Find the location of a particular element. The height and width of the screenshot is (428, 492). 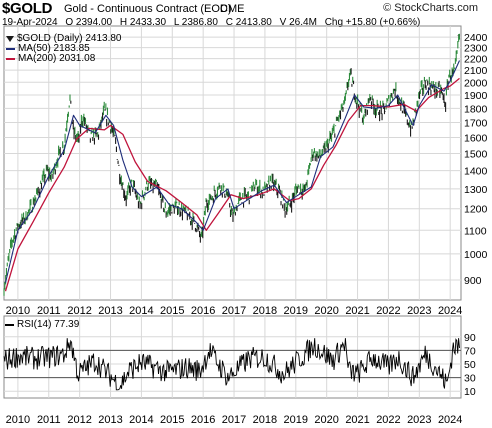

price-y-tick-label: 1300 is located at coordinates (476, 190).